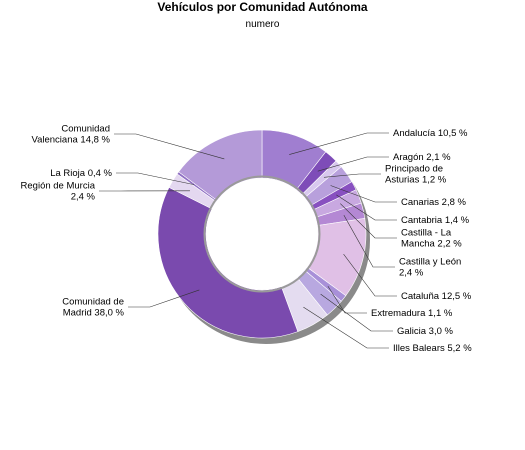  I want to click on data-label-comunidad-valenciana: Comunidad Valenciana 14,8 %, so click(70, 135).